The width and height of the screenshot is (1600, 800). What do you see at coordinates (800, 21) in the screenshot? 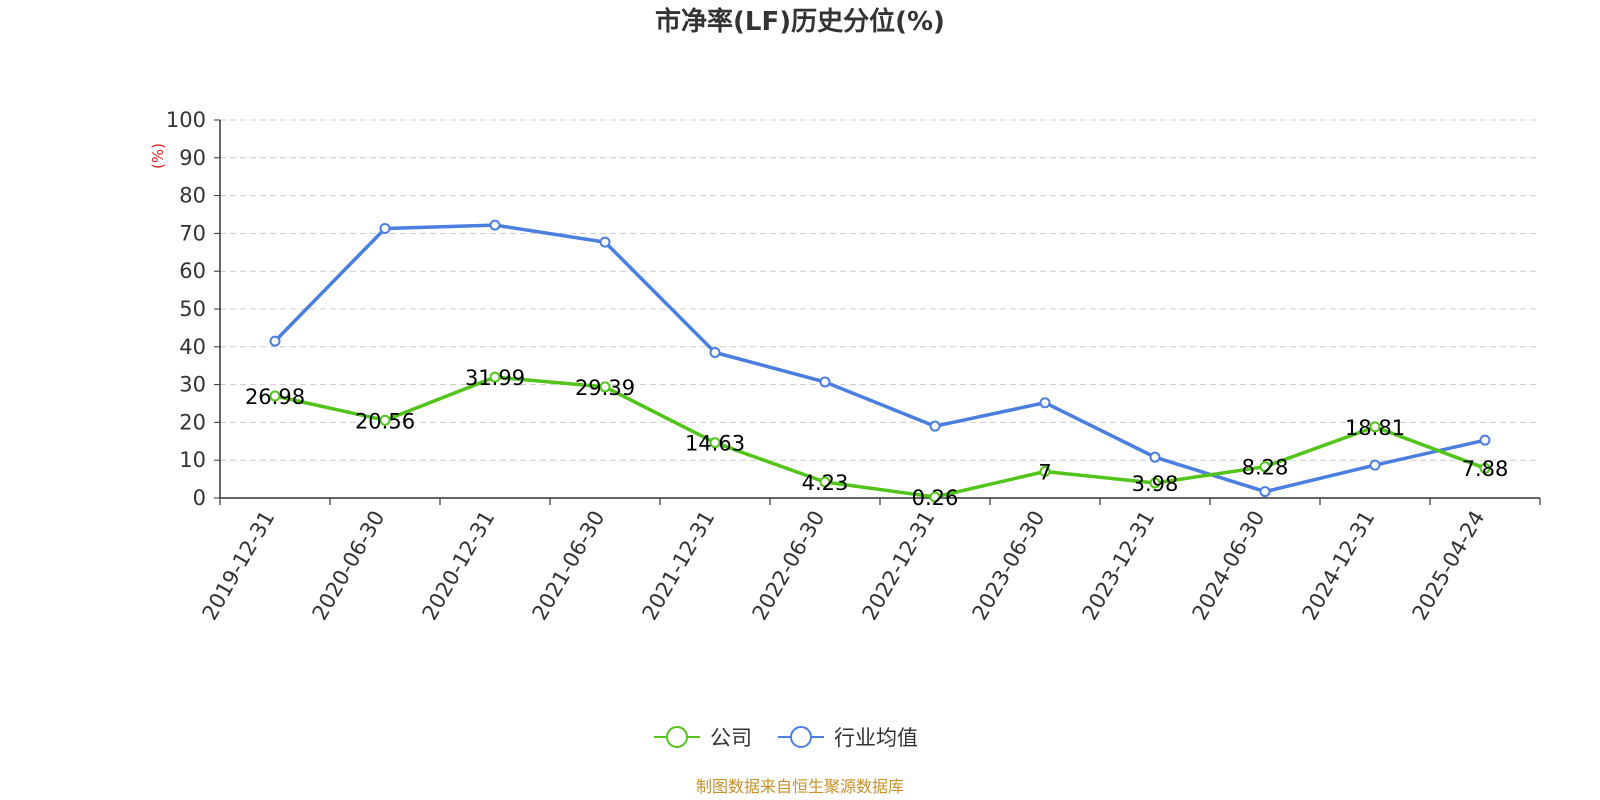
I see `chart-title: 市净率(LF)历史分位(%)` at bounding box center [800, 21].